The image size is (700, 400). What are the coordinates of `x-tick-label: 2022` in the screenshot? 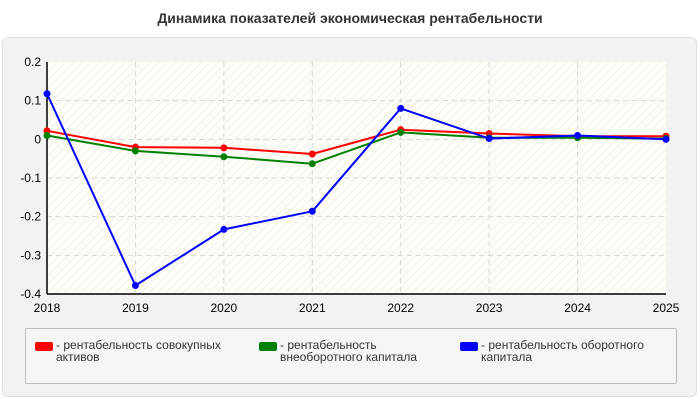 It's located at (400, 308).